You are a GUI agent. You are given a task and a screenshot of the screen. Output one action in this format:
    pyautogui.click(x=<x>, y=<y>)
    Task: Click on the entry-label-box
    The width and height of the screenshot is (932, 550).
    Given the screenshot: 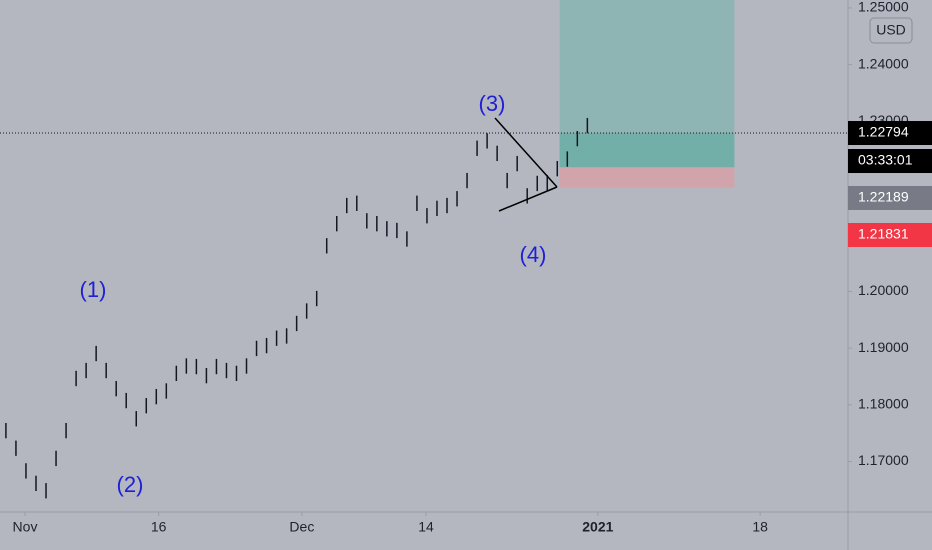 What is the action you would take?
    pyautogui.click(x=890, y=198)
    